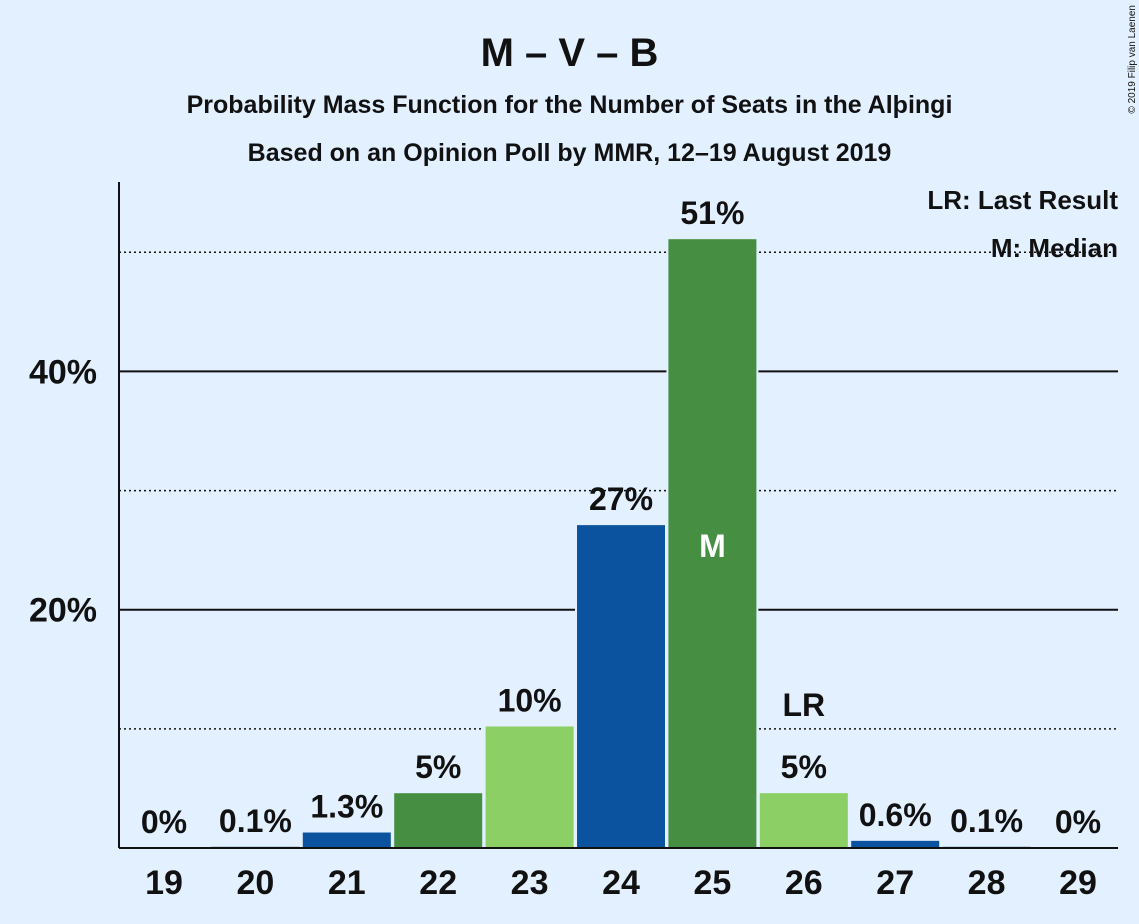  I want to click on x-tick-label: 28, so click(987, 883).